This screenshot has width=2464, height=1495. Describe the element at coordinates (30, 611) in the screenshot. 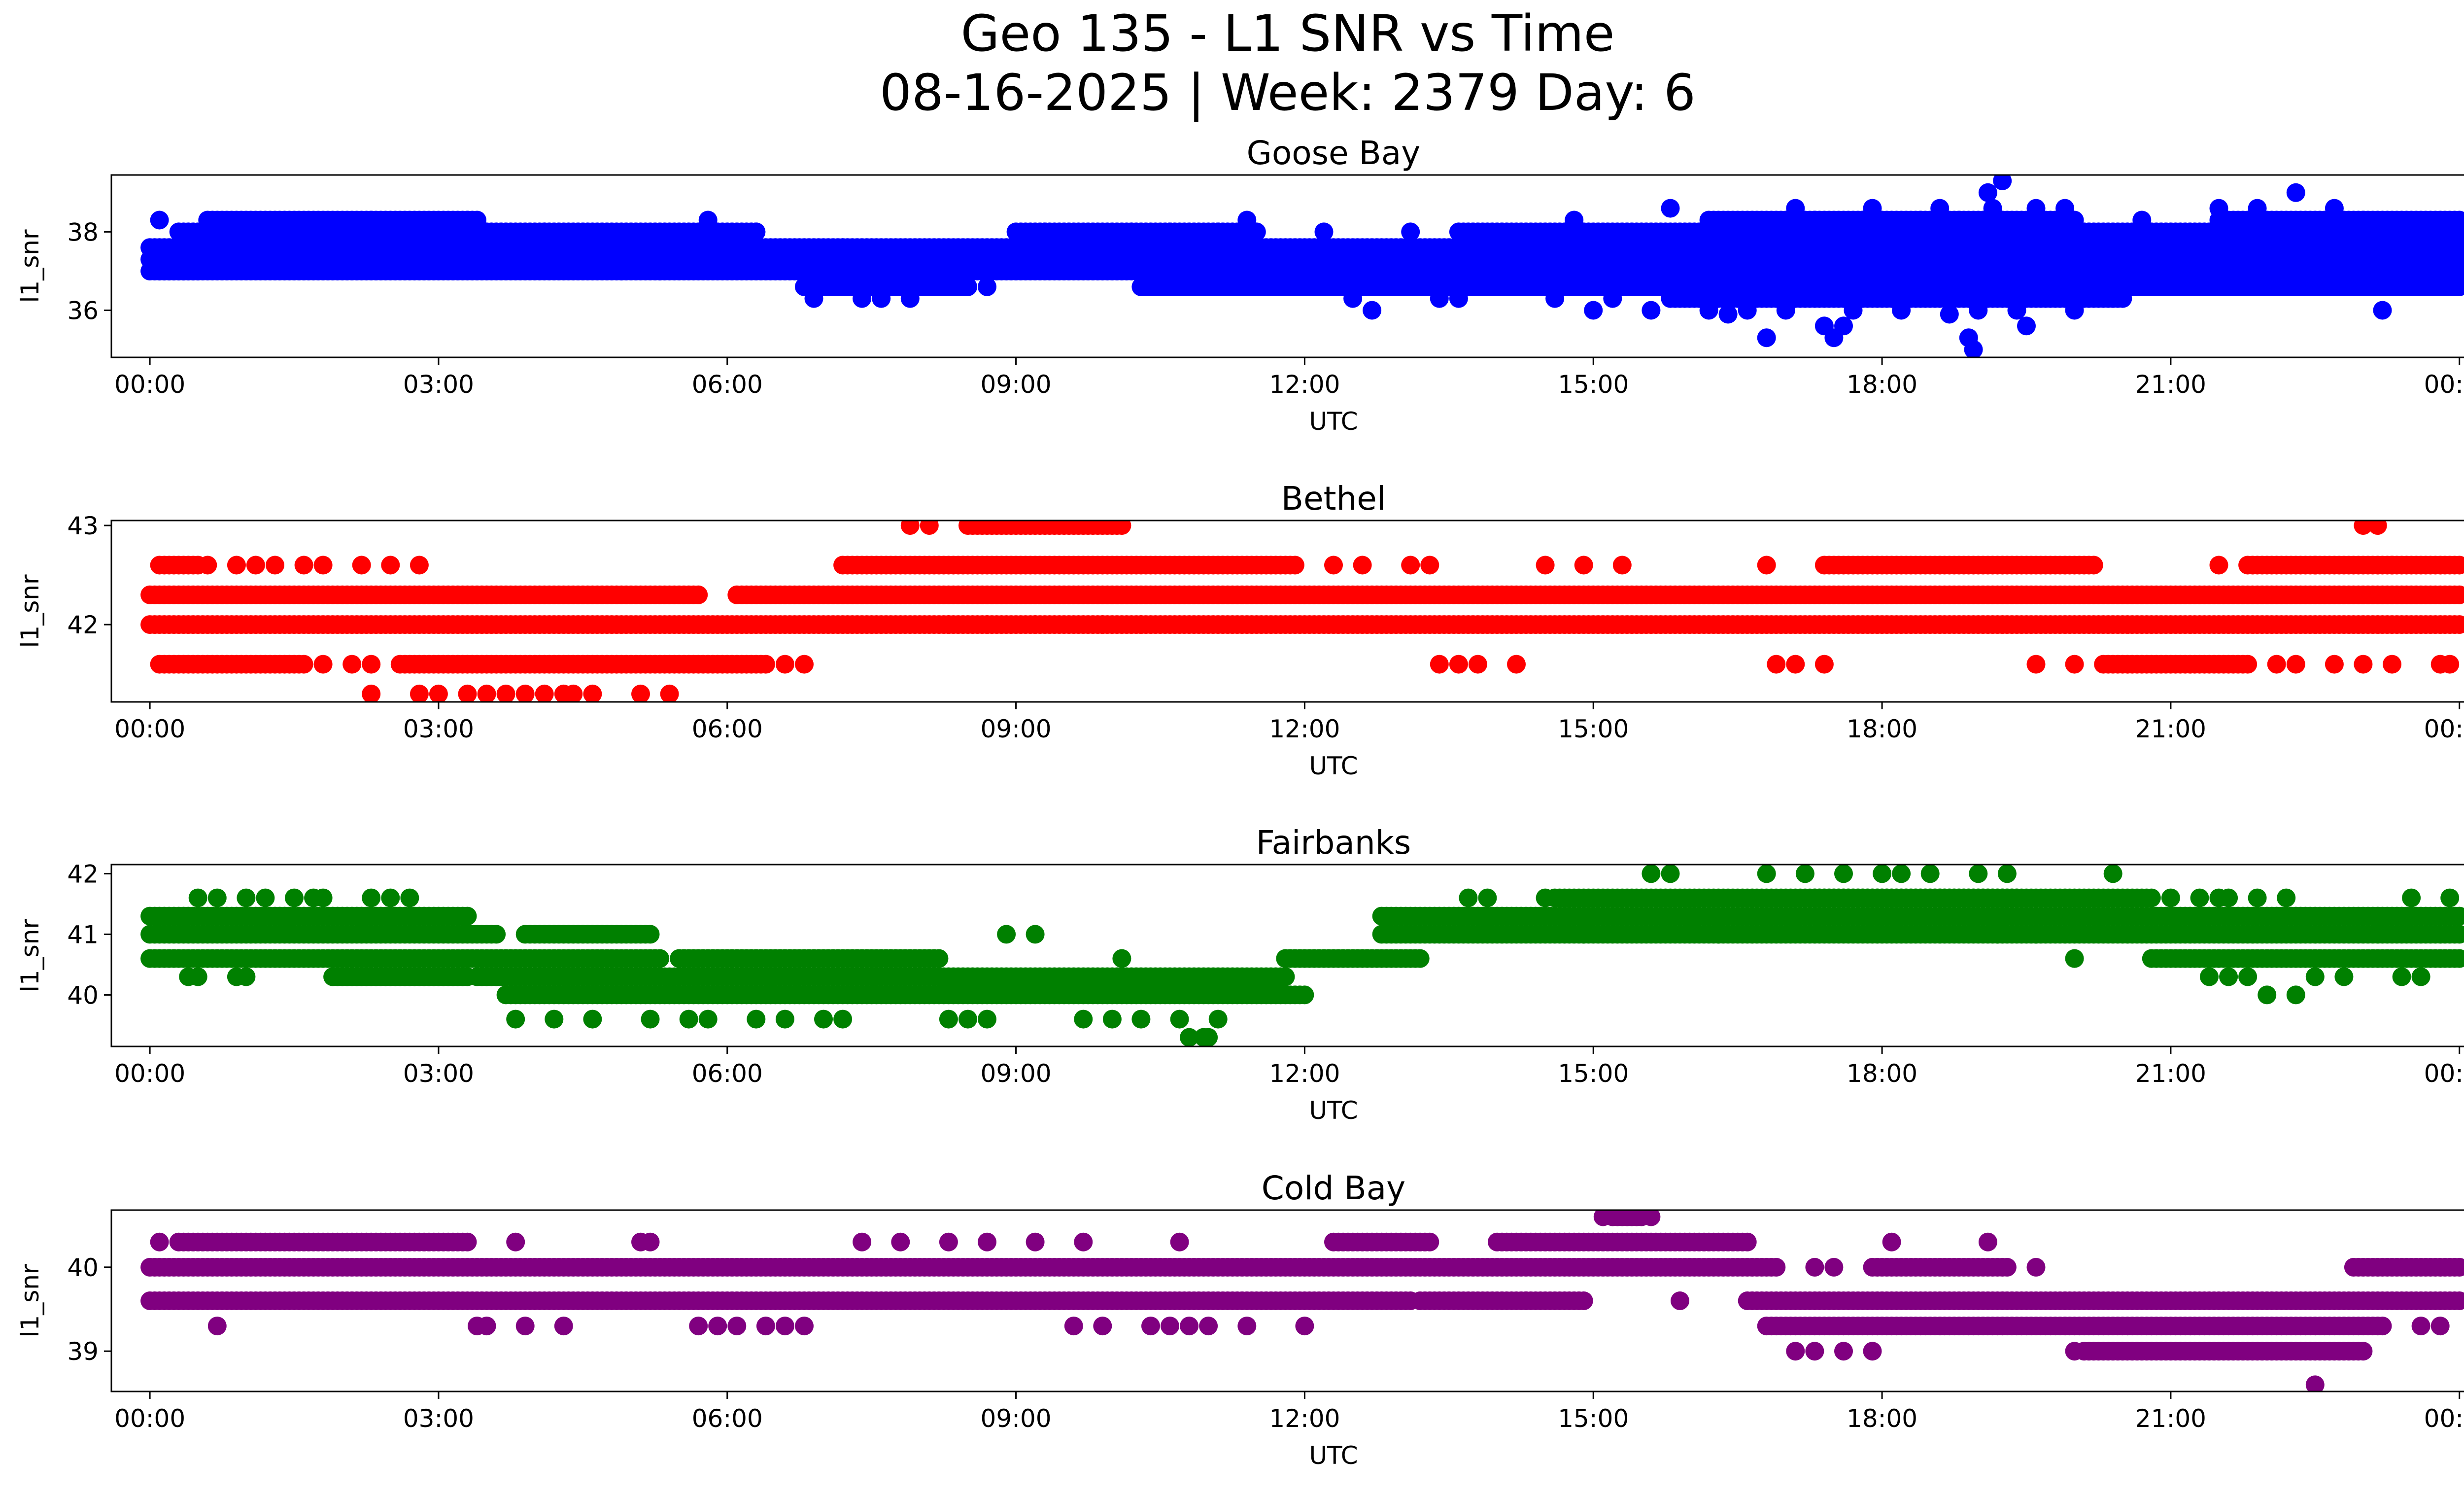

I see `y-axis-label: l1_snr` at that location.